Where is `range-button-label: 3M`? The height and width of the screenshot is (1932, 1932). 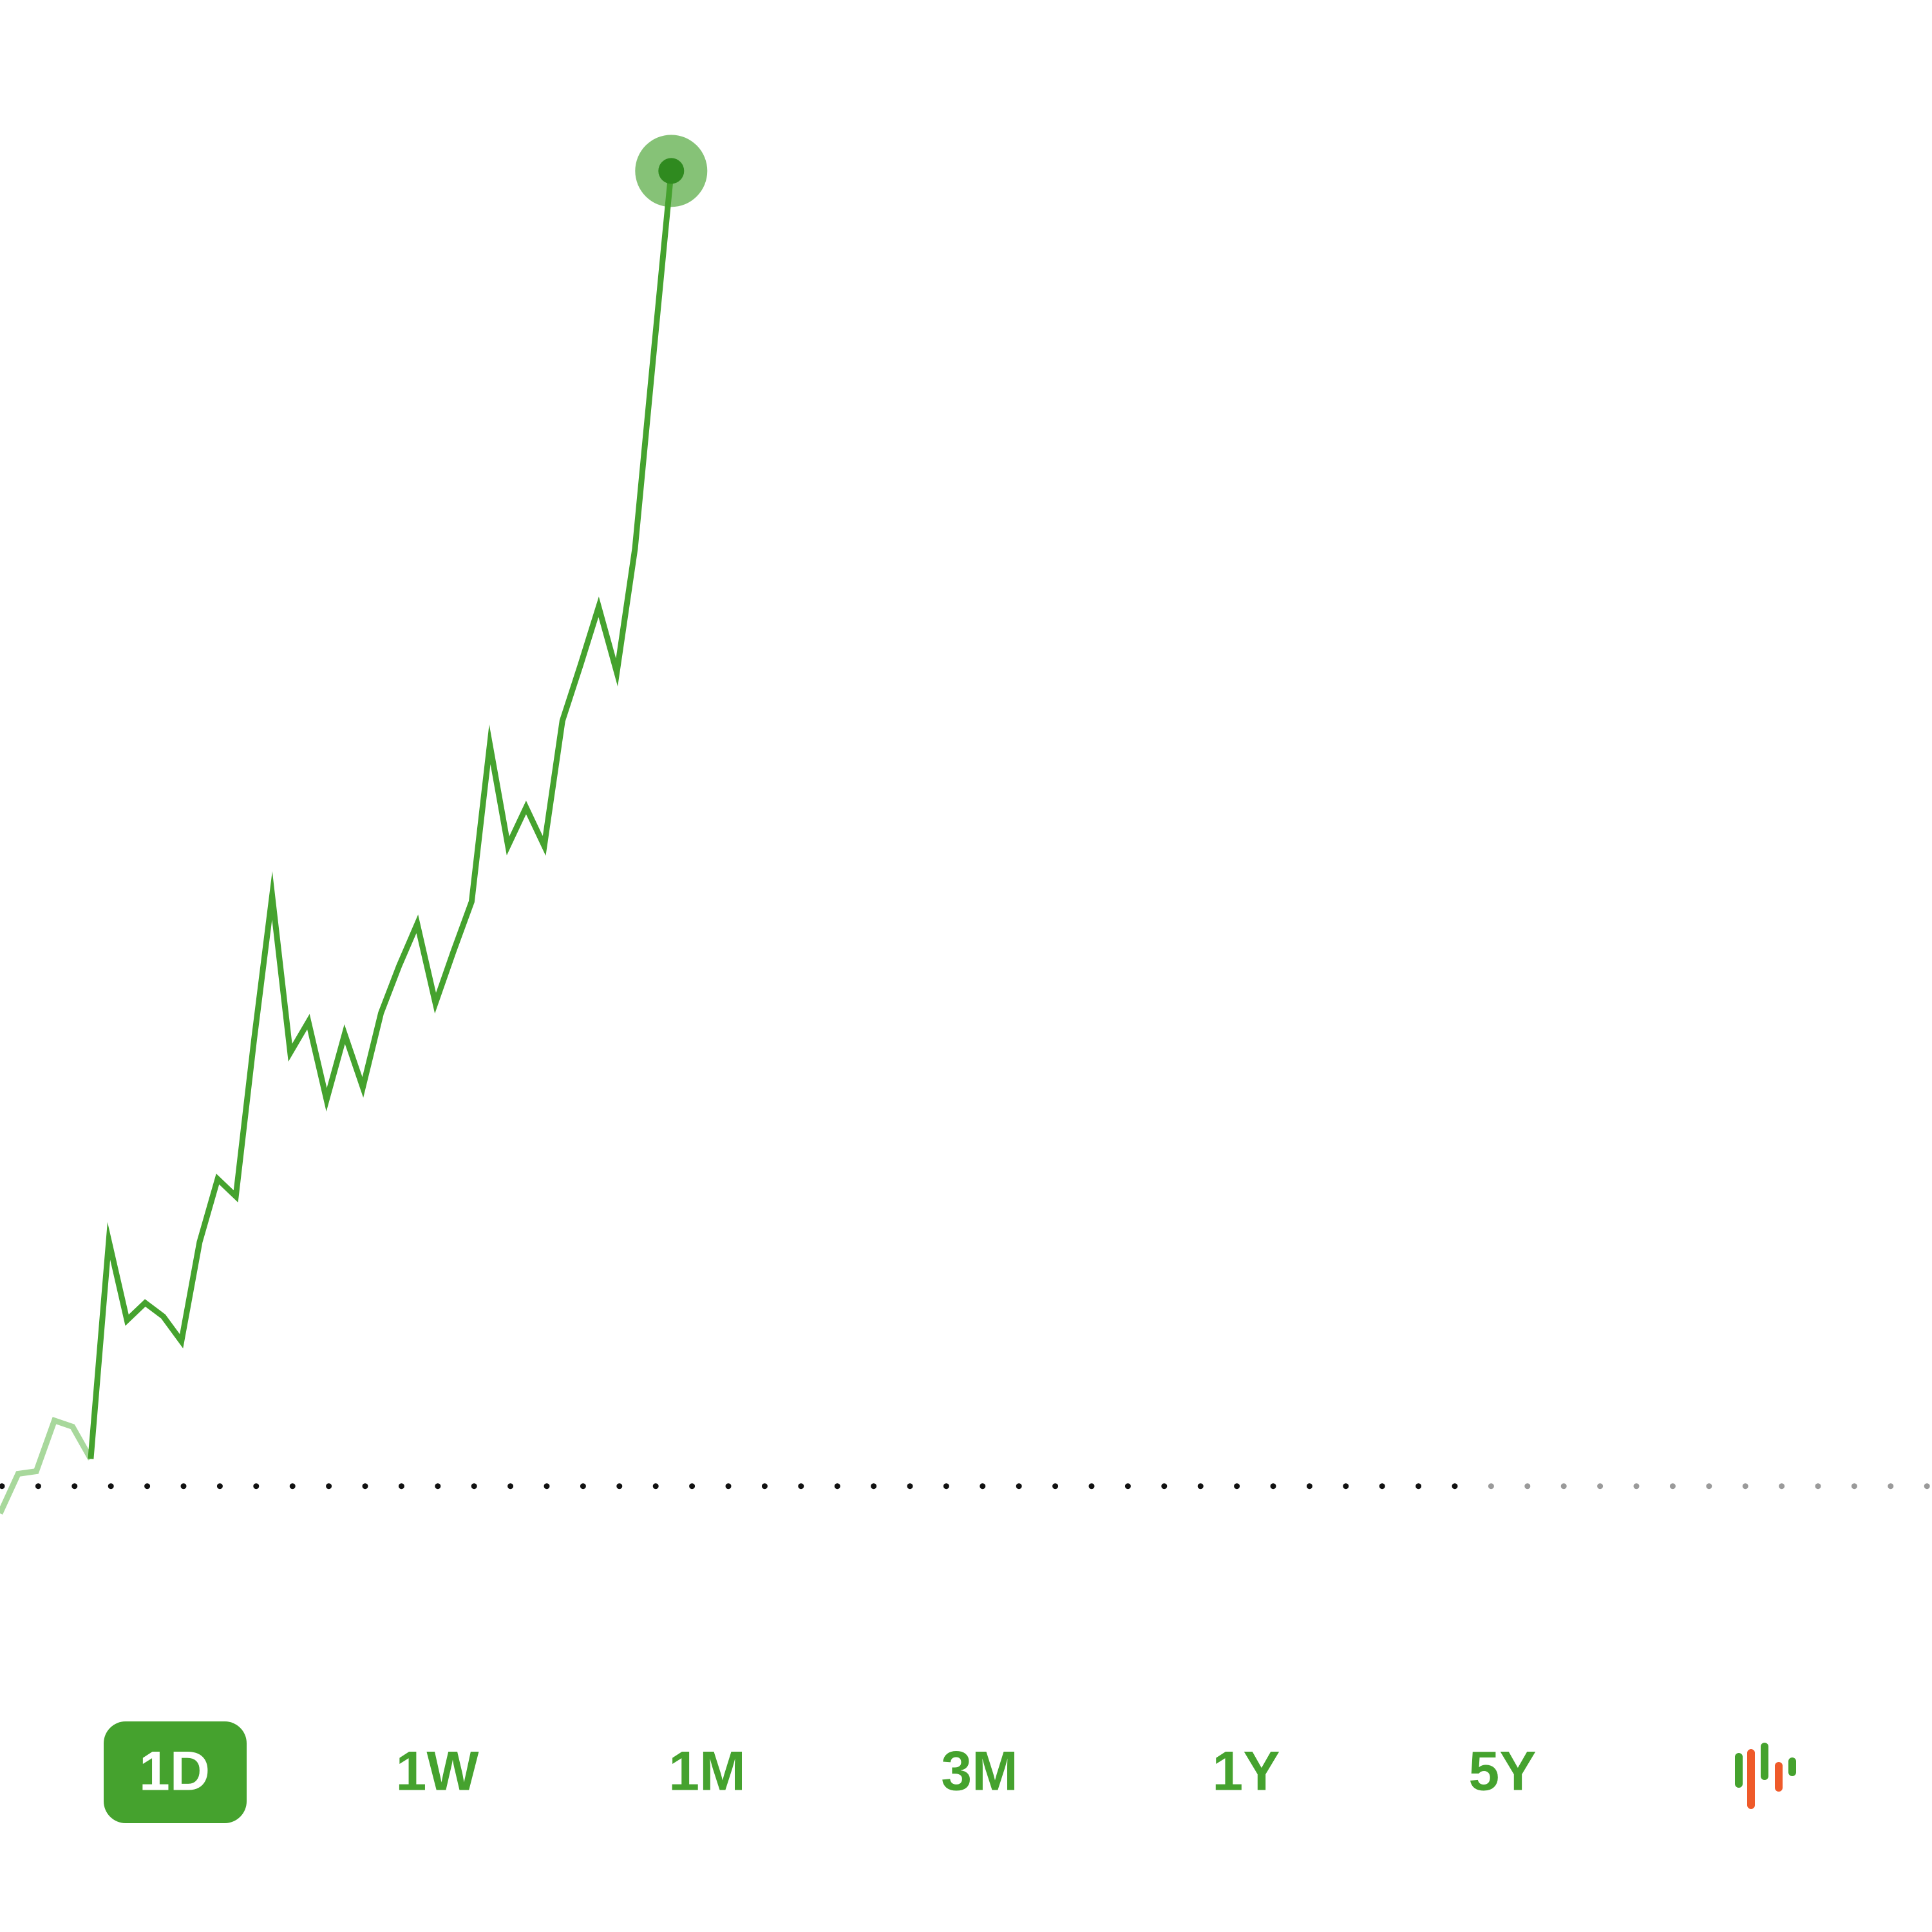
range-button-label: 3M is located at coordinates (979, 1772).